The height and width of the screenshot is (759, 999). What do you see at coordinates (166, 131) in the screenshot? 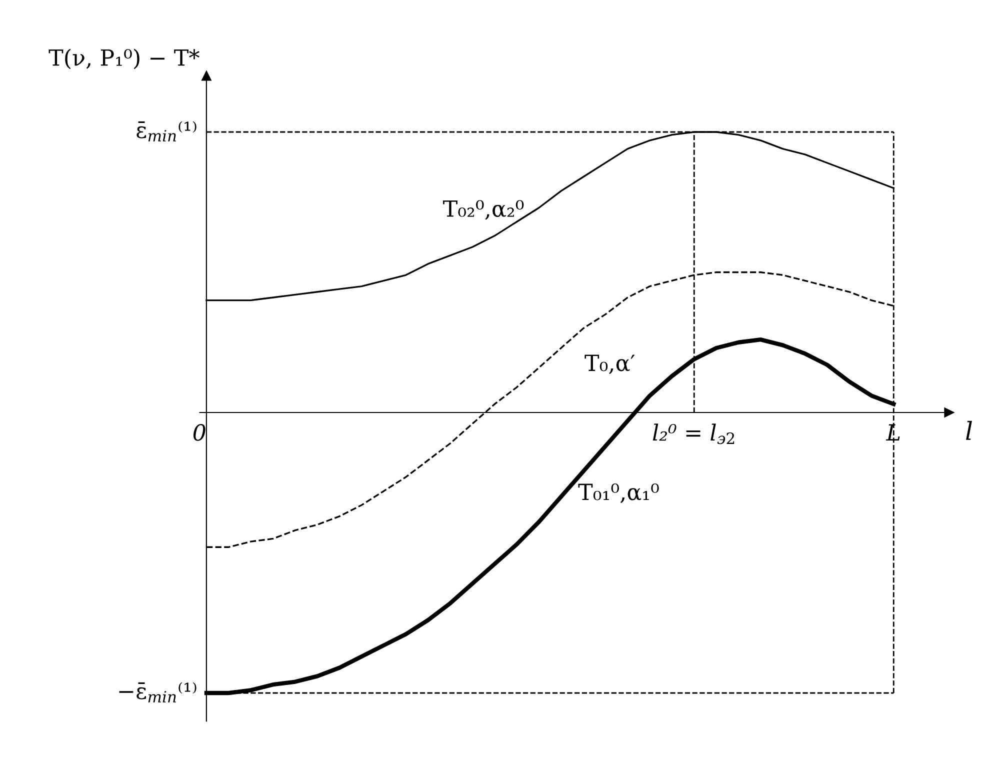
I see `ref-line-label: ε̄$_{min}$⁽¹⁾` at bounding box center [166, 131].